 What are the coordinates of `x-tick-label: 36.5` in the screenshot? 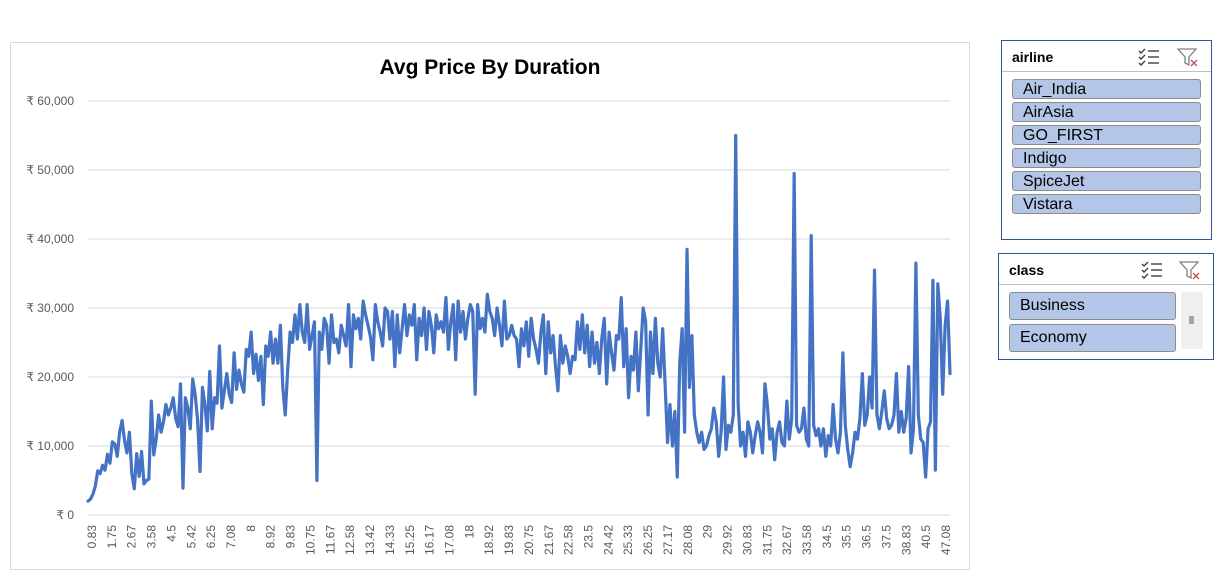 It's located at (867, 537).